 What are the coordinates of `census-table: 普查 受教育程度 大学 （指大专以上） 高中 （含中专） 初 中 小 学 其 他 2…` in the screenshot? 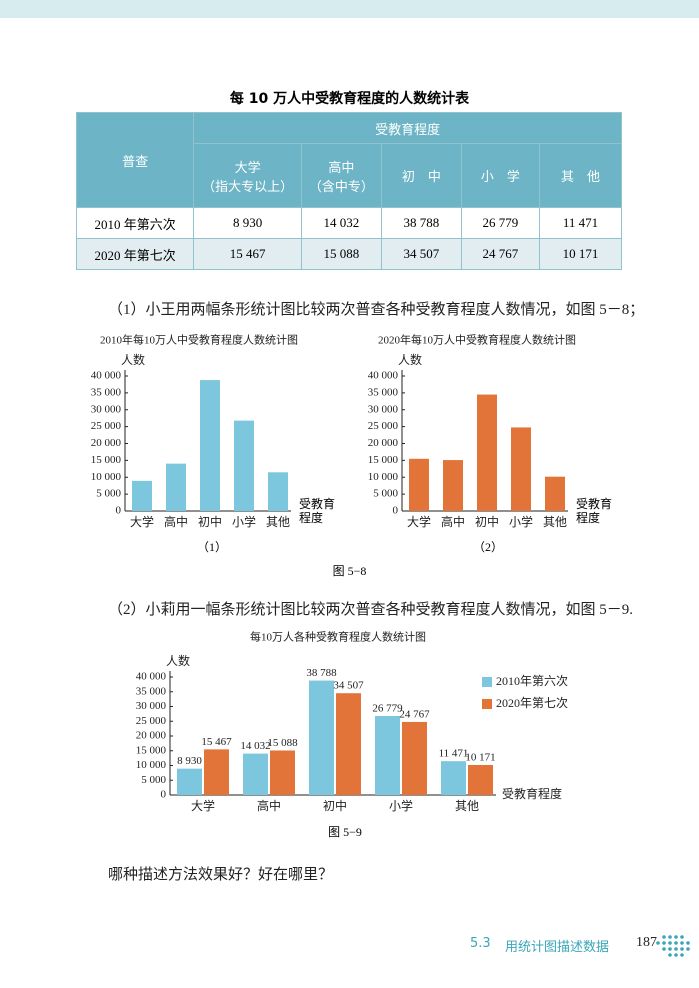 It's located at (349, 191).